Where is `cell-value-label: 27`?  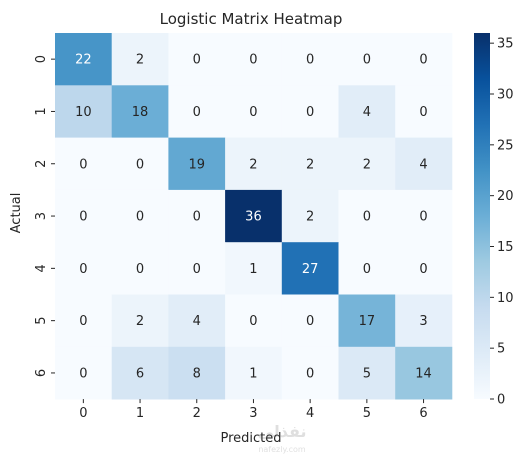 cell-value-label: 27 is located at coordinates (310, 269).